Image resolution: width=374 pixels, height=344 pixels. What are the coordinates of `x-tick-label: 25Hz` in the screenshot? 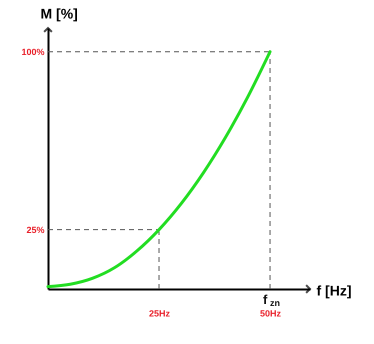 It's located at (160, 313).